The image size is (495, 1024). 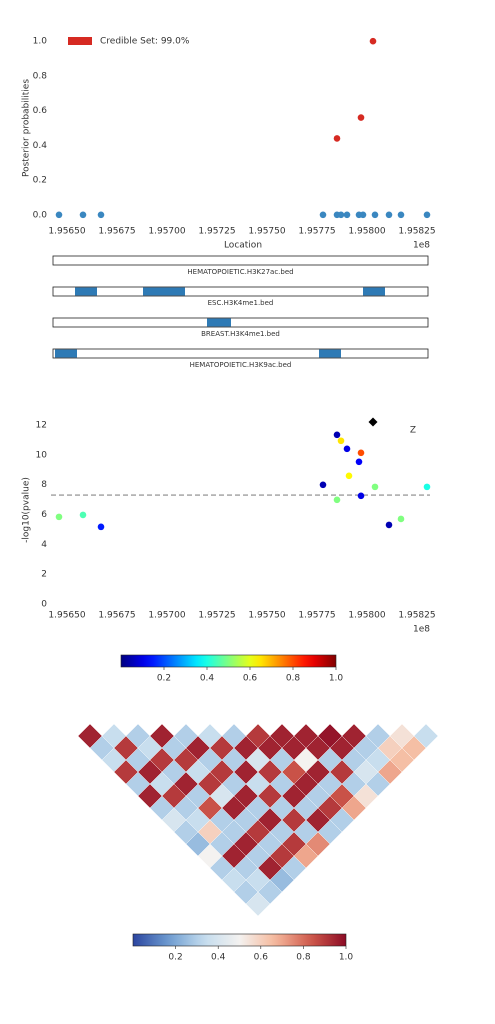 What do you see at coordinates (40, 146) in the screenshot?
I see `y-tick-label: 0.4` at bounding box center [40, 146].